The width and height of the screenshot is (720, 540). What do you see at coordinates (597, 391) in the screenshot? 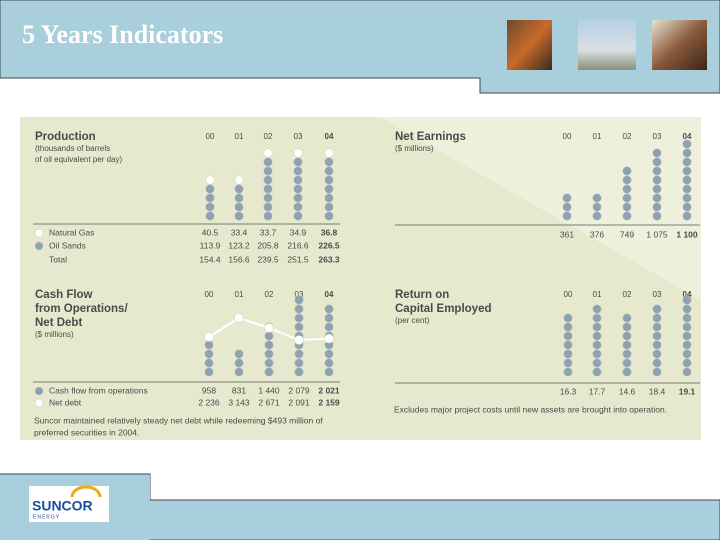
I see `value-label: 17.7` at bounding box center [597, 391].